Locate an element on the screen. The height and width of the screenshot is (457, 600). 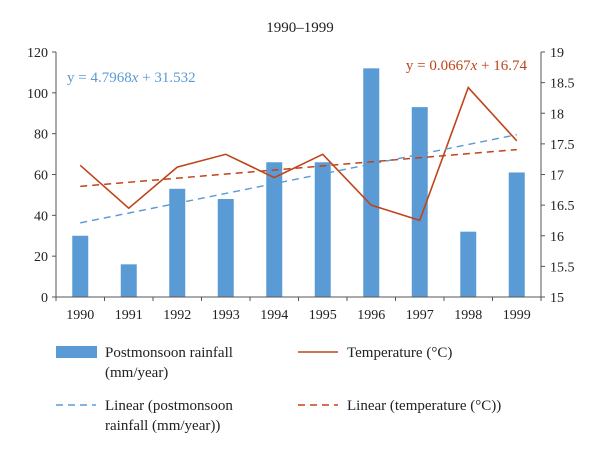
right-tick-label: 17.5 is located at coordinates (562, 145).